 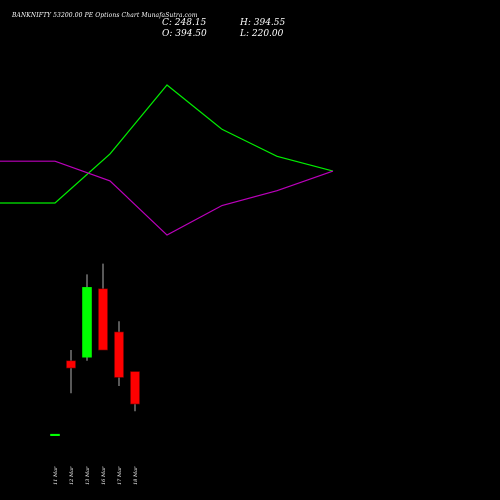 I want to click on ohlc-open: O: 394.50, so click(x=184, y=34).